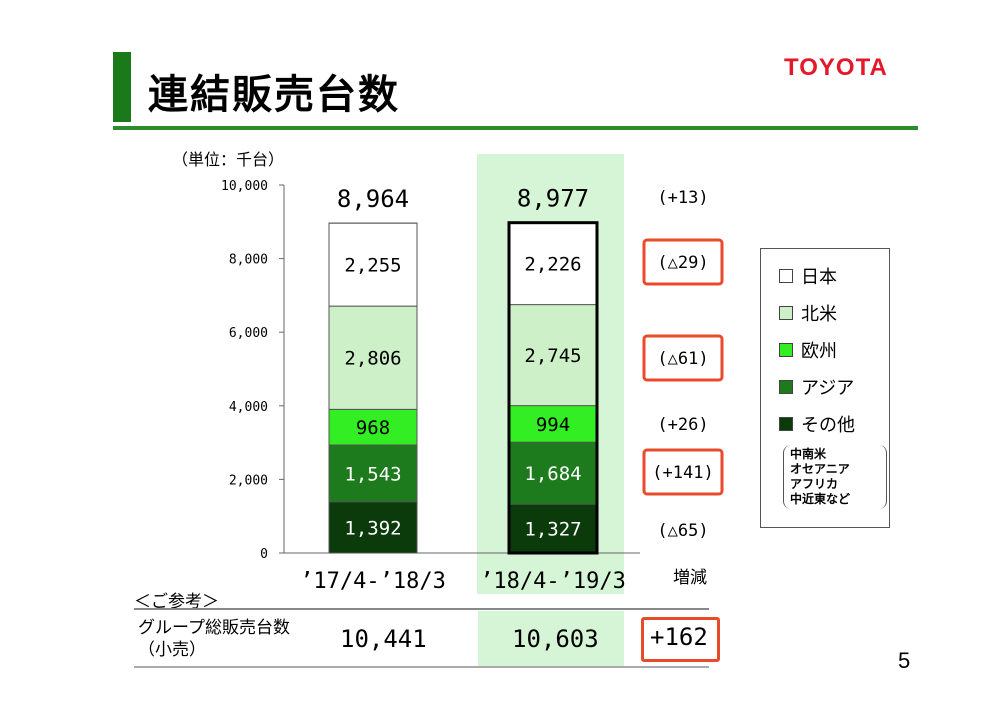 Image resolution: width=1000 pixels, height=707 pixels. Describe the element at coordinates (553, 199) in the screenshot. I see `bar-total-label: 8,977` at that location.